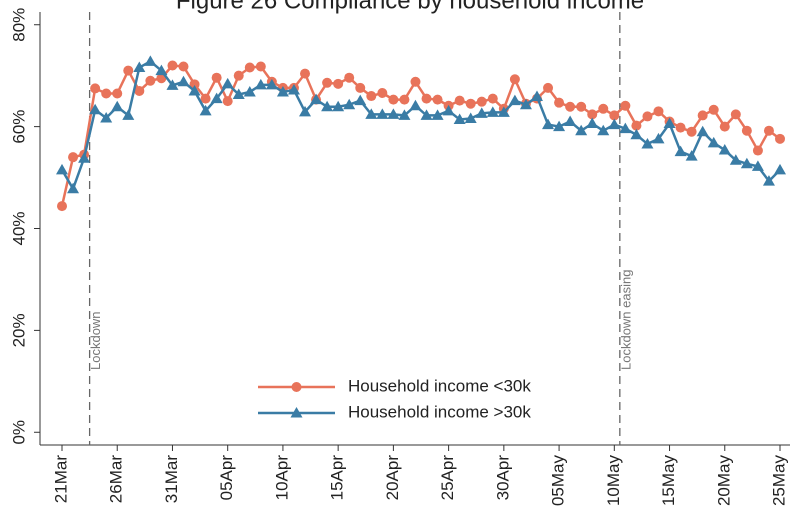 The width and height of the screenshot is (791, 527). I want to click on x-tick-label: 20Apr, so click(392, 478).